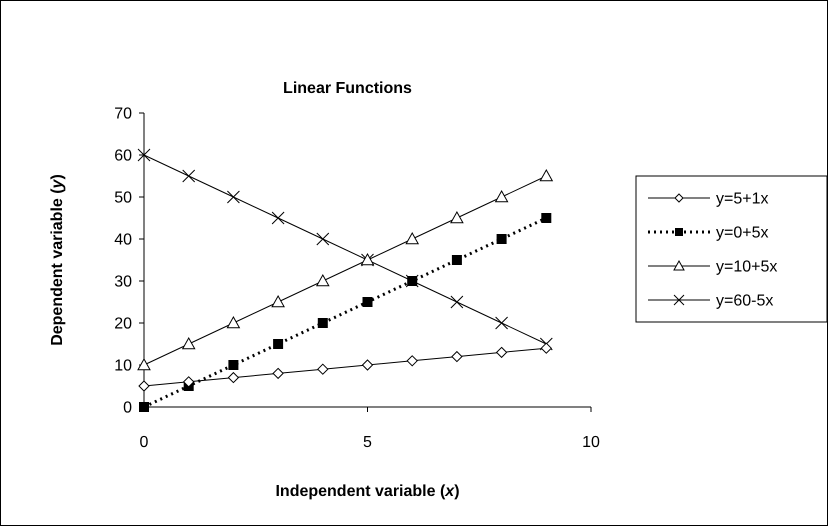 The image size is (828, 526). Describe the element at coordinates (123, 198) in the screenshot. I see `y-tick-label: 50` at that location.